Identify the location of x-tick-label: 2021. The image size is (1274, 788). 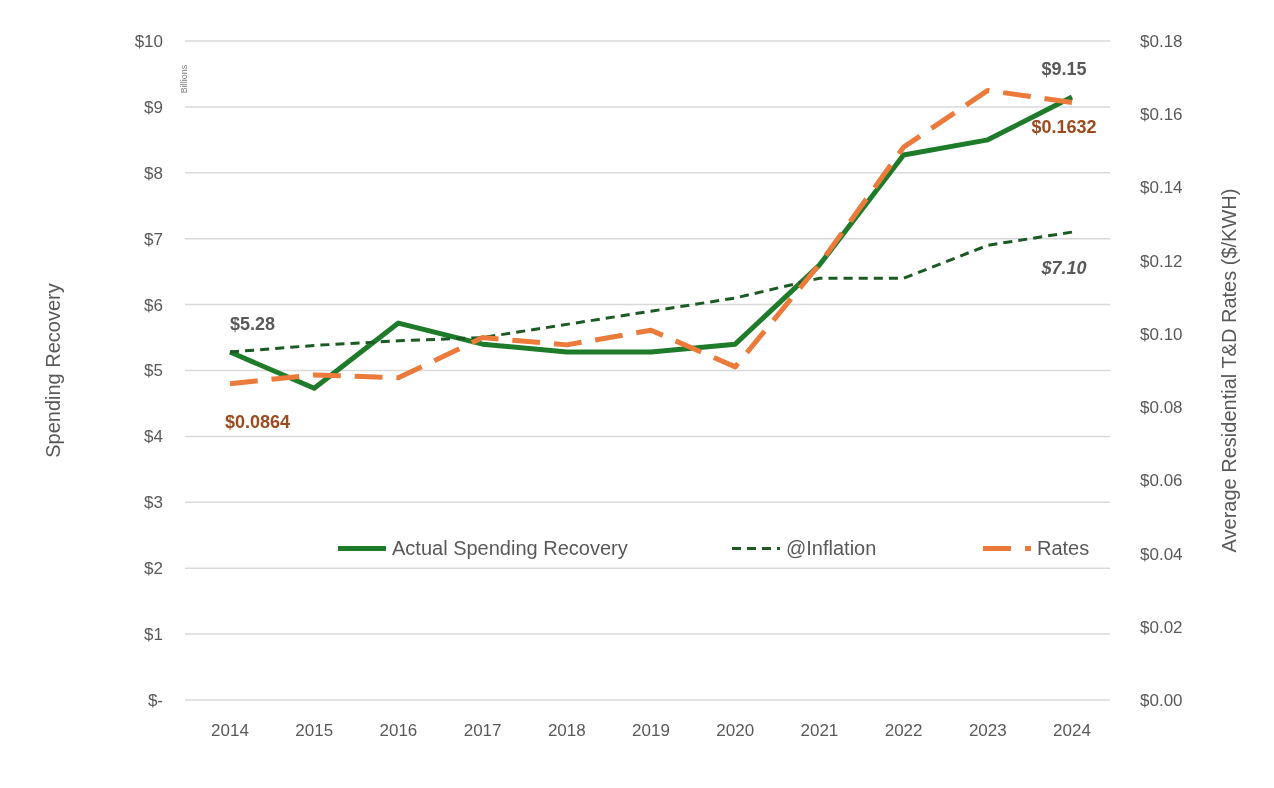
(819, 730).